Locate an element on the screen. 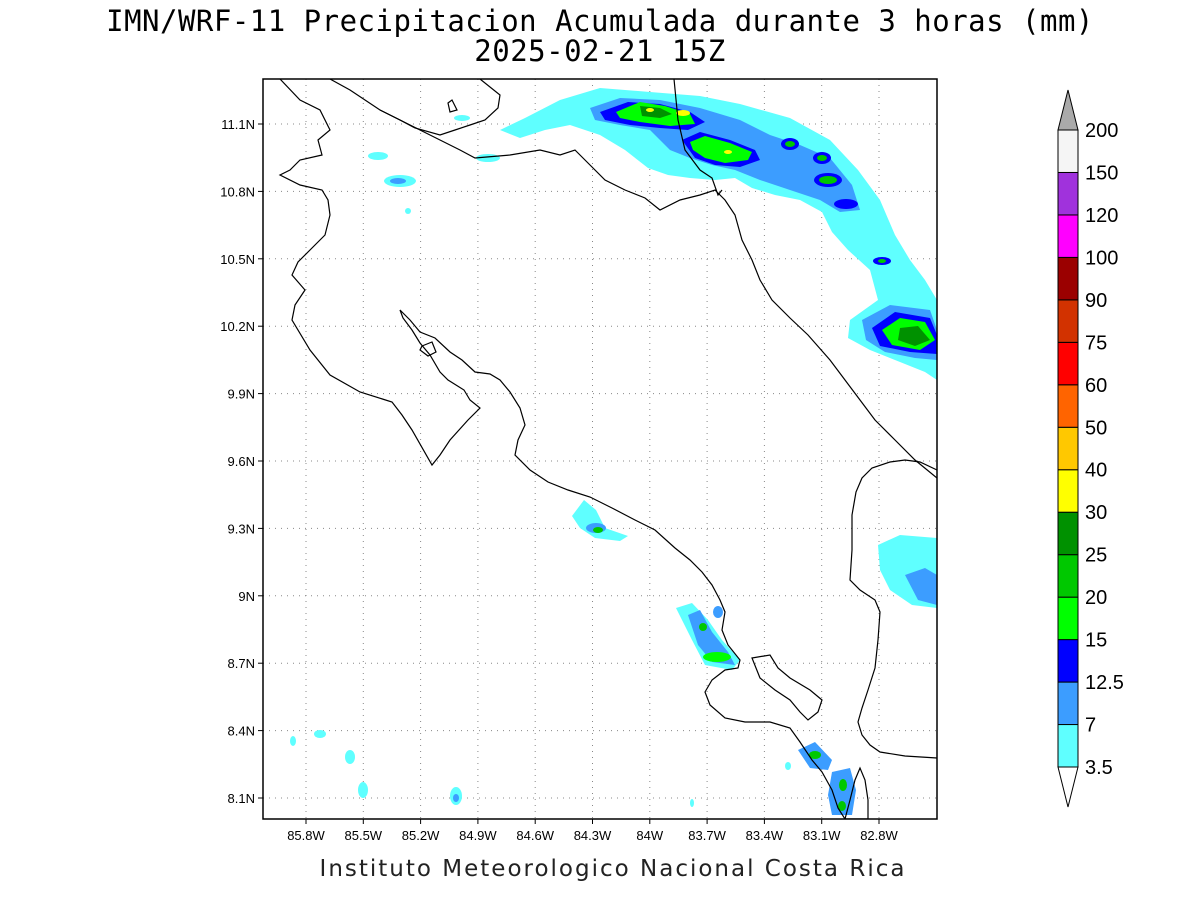 This screenshot has width=1200, height=900. lat-tick-label: 10.2N is located at coordinates (237, 326).